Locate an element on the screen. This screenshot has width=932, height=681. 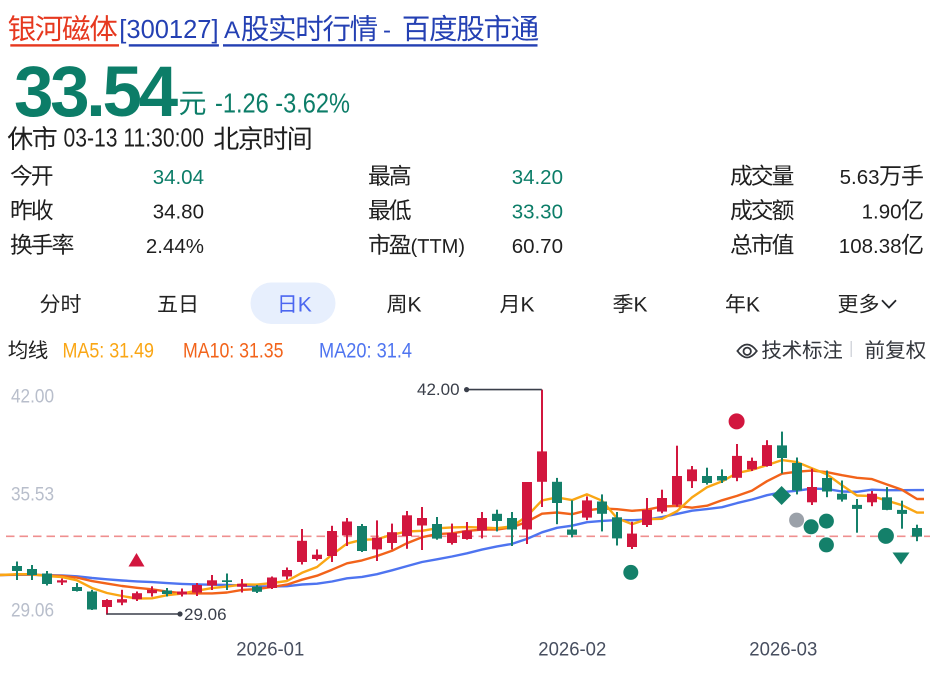
svg-text: 35.53 is located at coordinates (32, 495).